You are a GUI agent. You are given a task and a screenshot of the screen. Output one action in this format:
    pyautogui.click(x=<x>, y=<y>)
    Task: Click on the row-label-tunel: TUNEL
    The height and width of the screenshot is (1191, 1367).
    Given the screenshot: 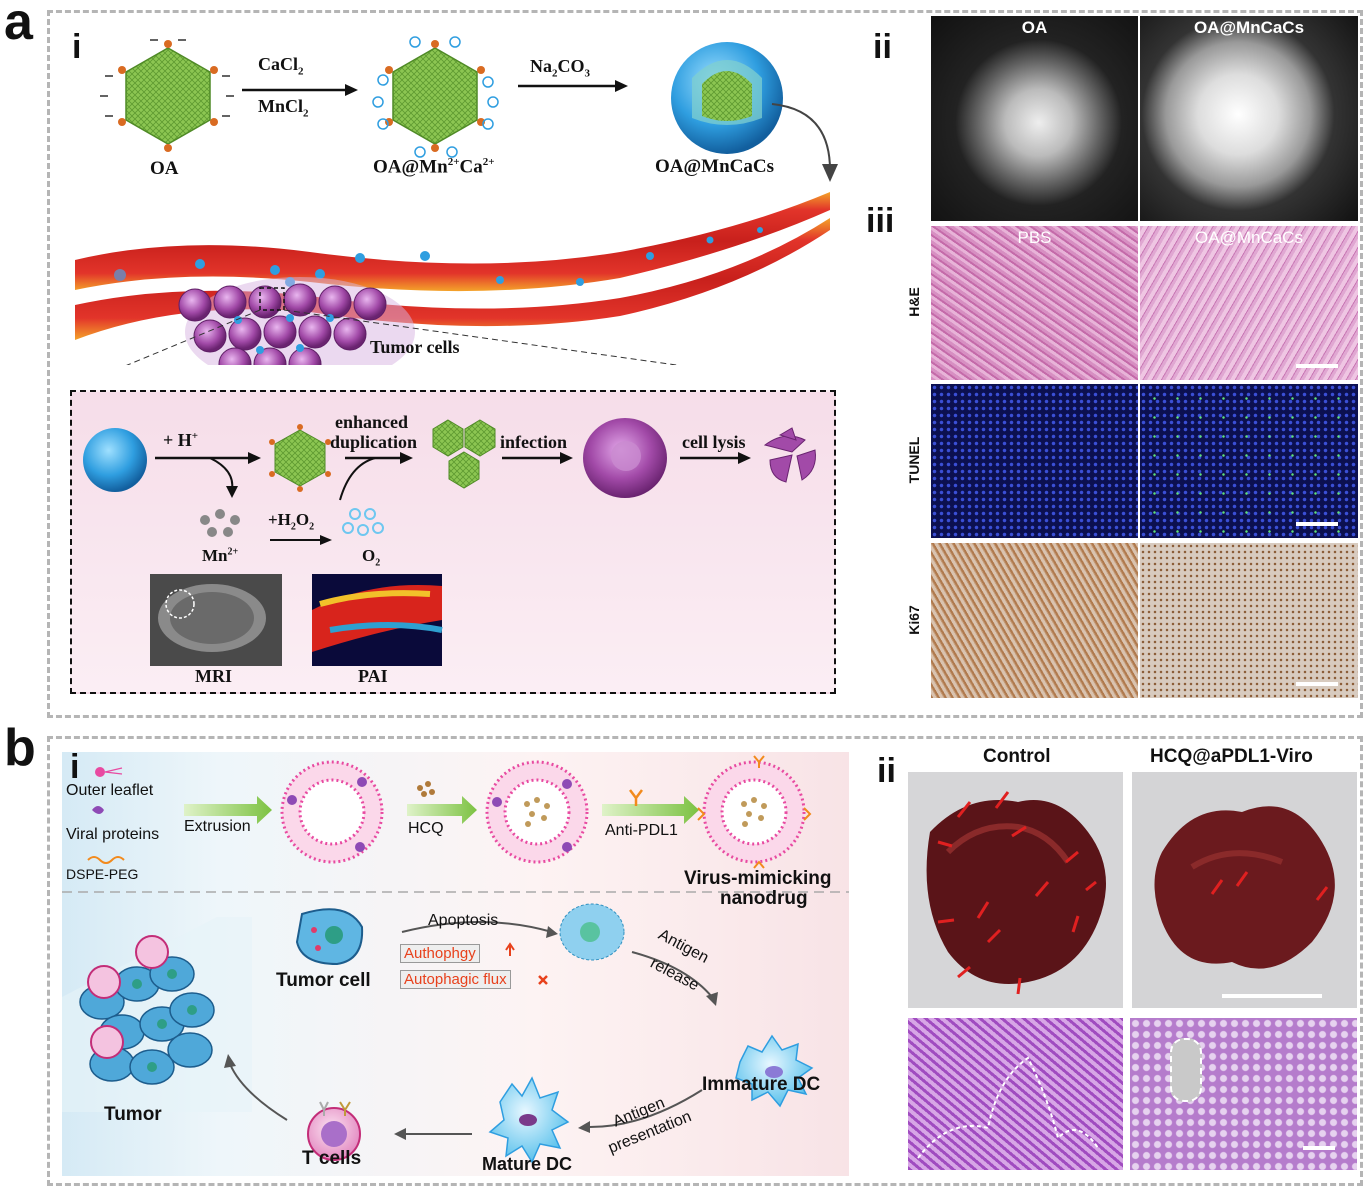 What is the action you would take?
    pyautogui.click(x=914, y=460)
    